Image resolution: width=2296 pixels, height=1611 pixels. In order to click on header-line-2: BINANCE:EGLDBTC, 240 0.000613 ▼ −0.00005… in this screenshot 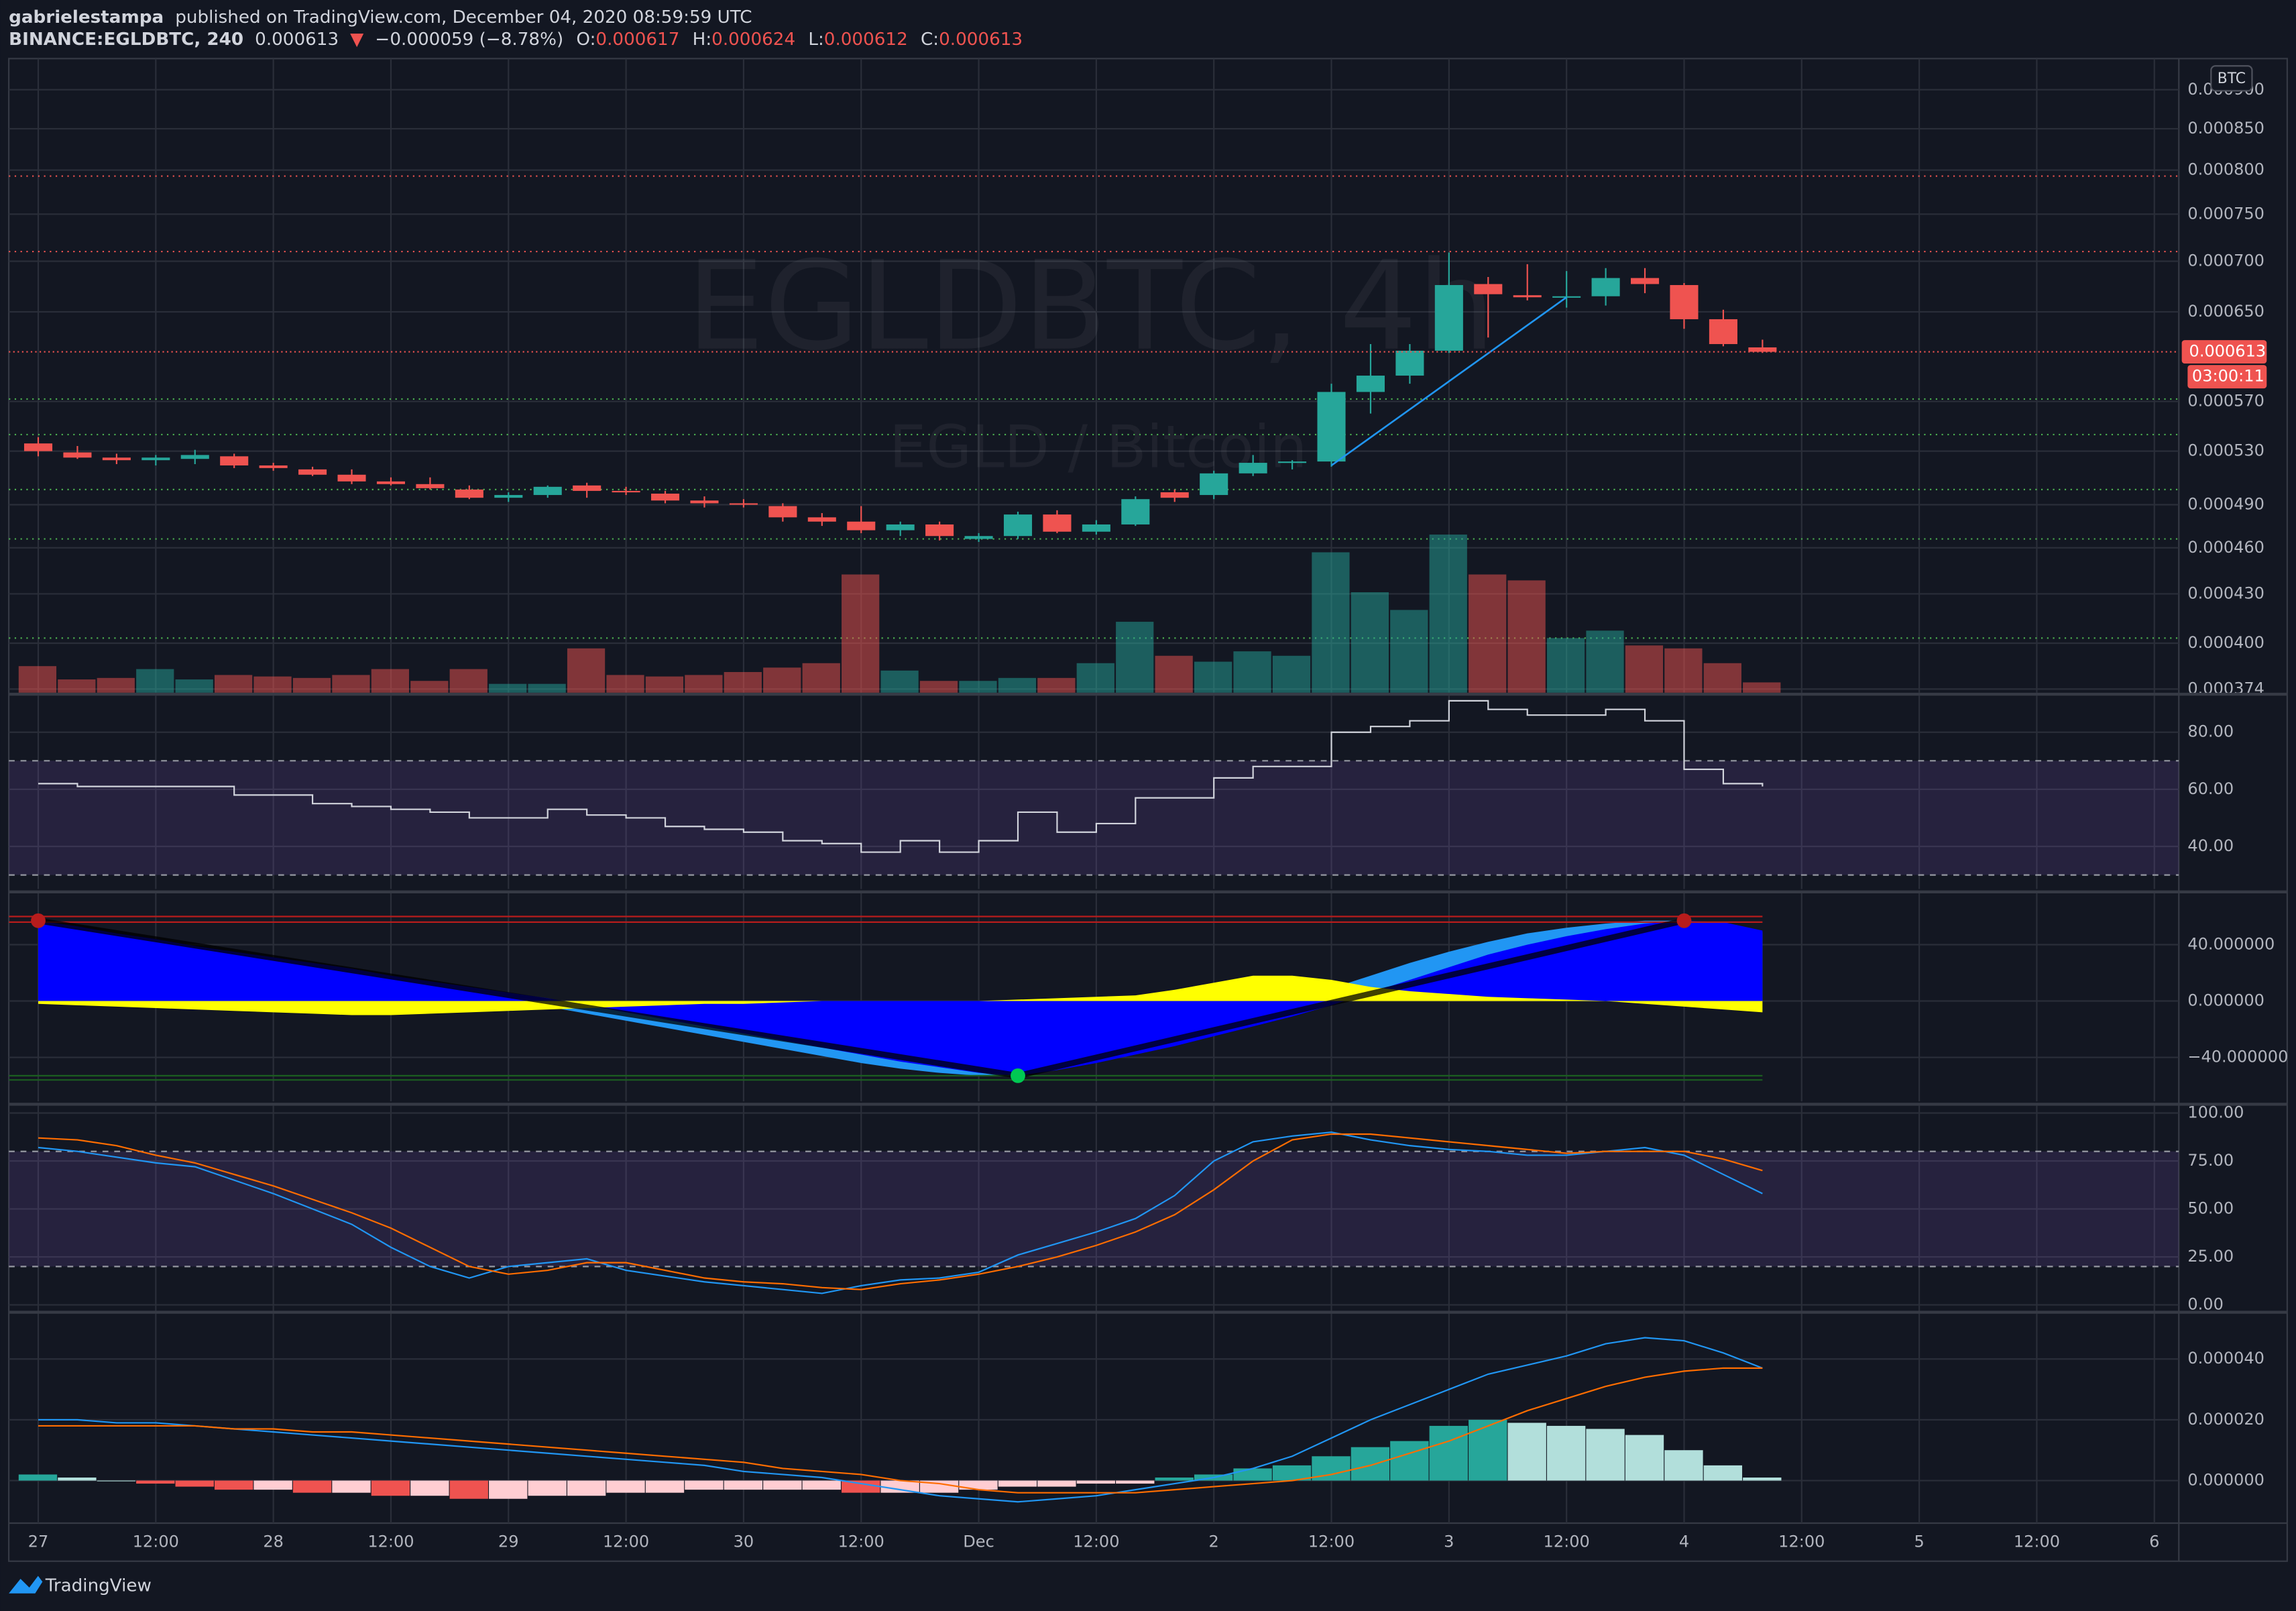, I will do `click(516, 39)`.